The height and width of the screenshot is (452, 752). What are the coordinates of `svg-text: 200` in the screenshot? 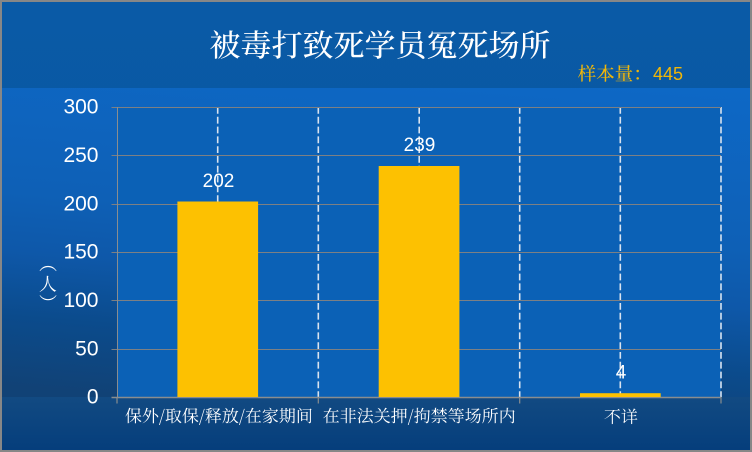 It's located at (80, 203).